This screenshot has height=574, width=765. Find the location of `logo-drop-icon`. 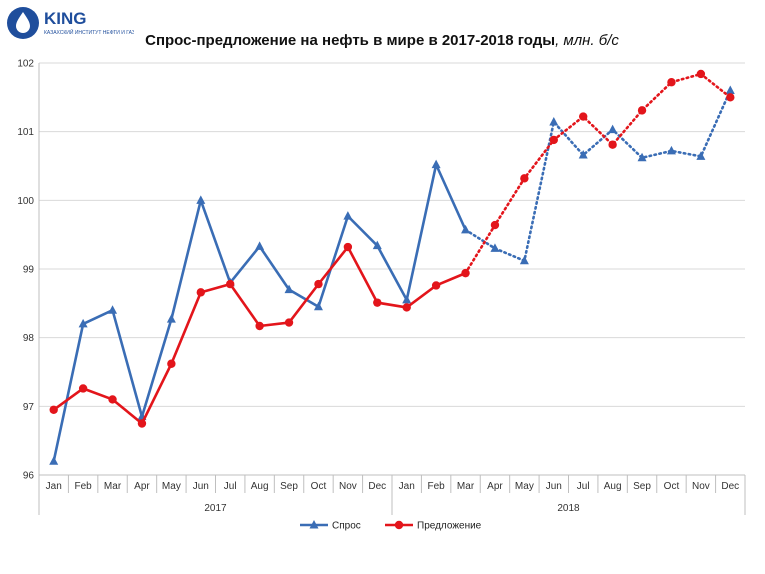

logo-drop-icon is located at coordinates (23, 22).